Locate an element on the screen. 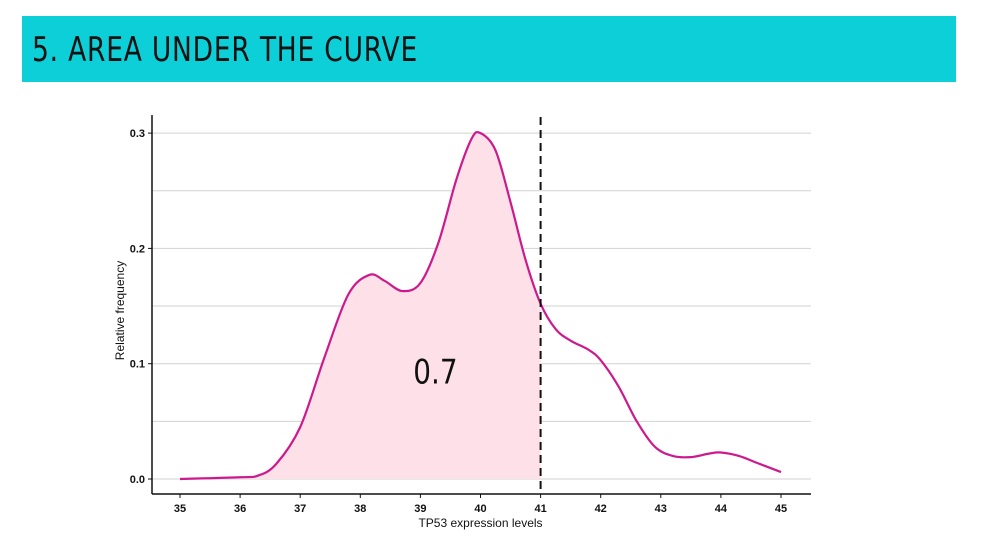 This screenshot has height=552, width=981. y-axis-ticks: 0.0 0.1 0.2 0.3 is located at coordinates (141, 307).